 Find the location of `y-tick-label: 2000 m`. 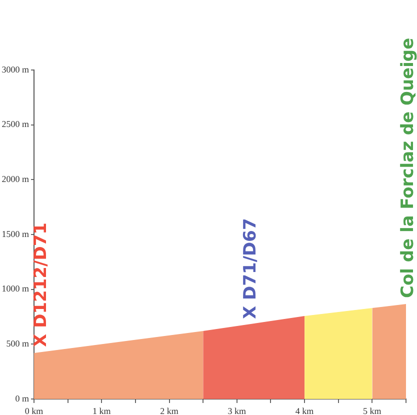

y-tick-label: 2000 m is located at coordinates (15, 179).